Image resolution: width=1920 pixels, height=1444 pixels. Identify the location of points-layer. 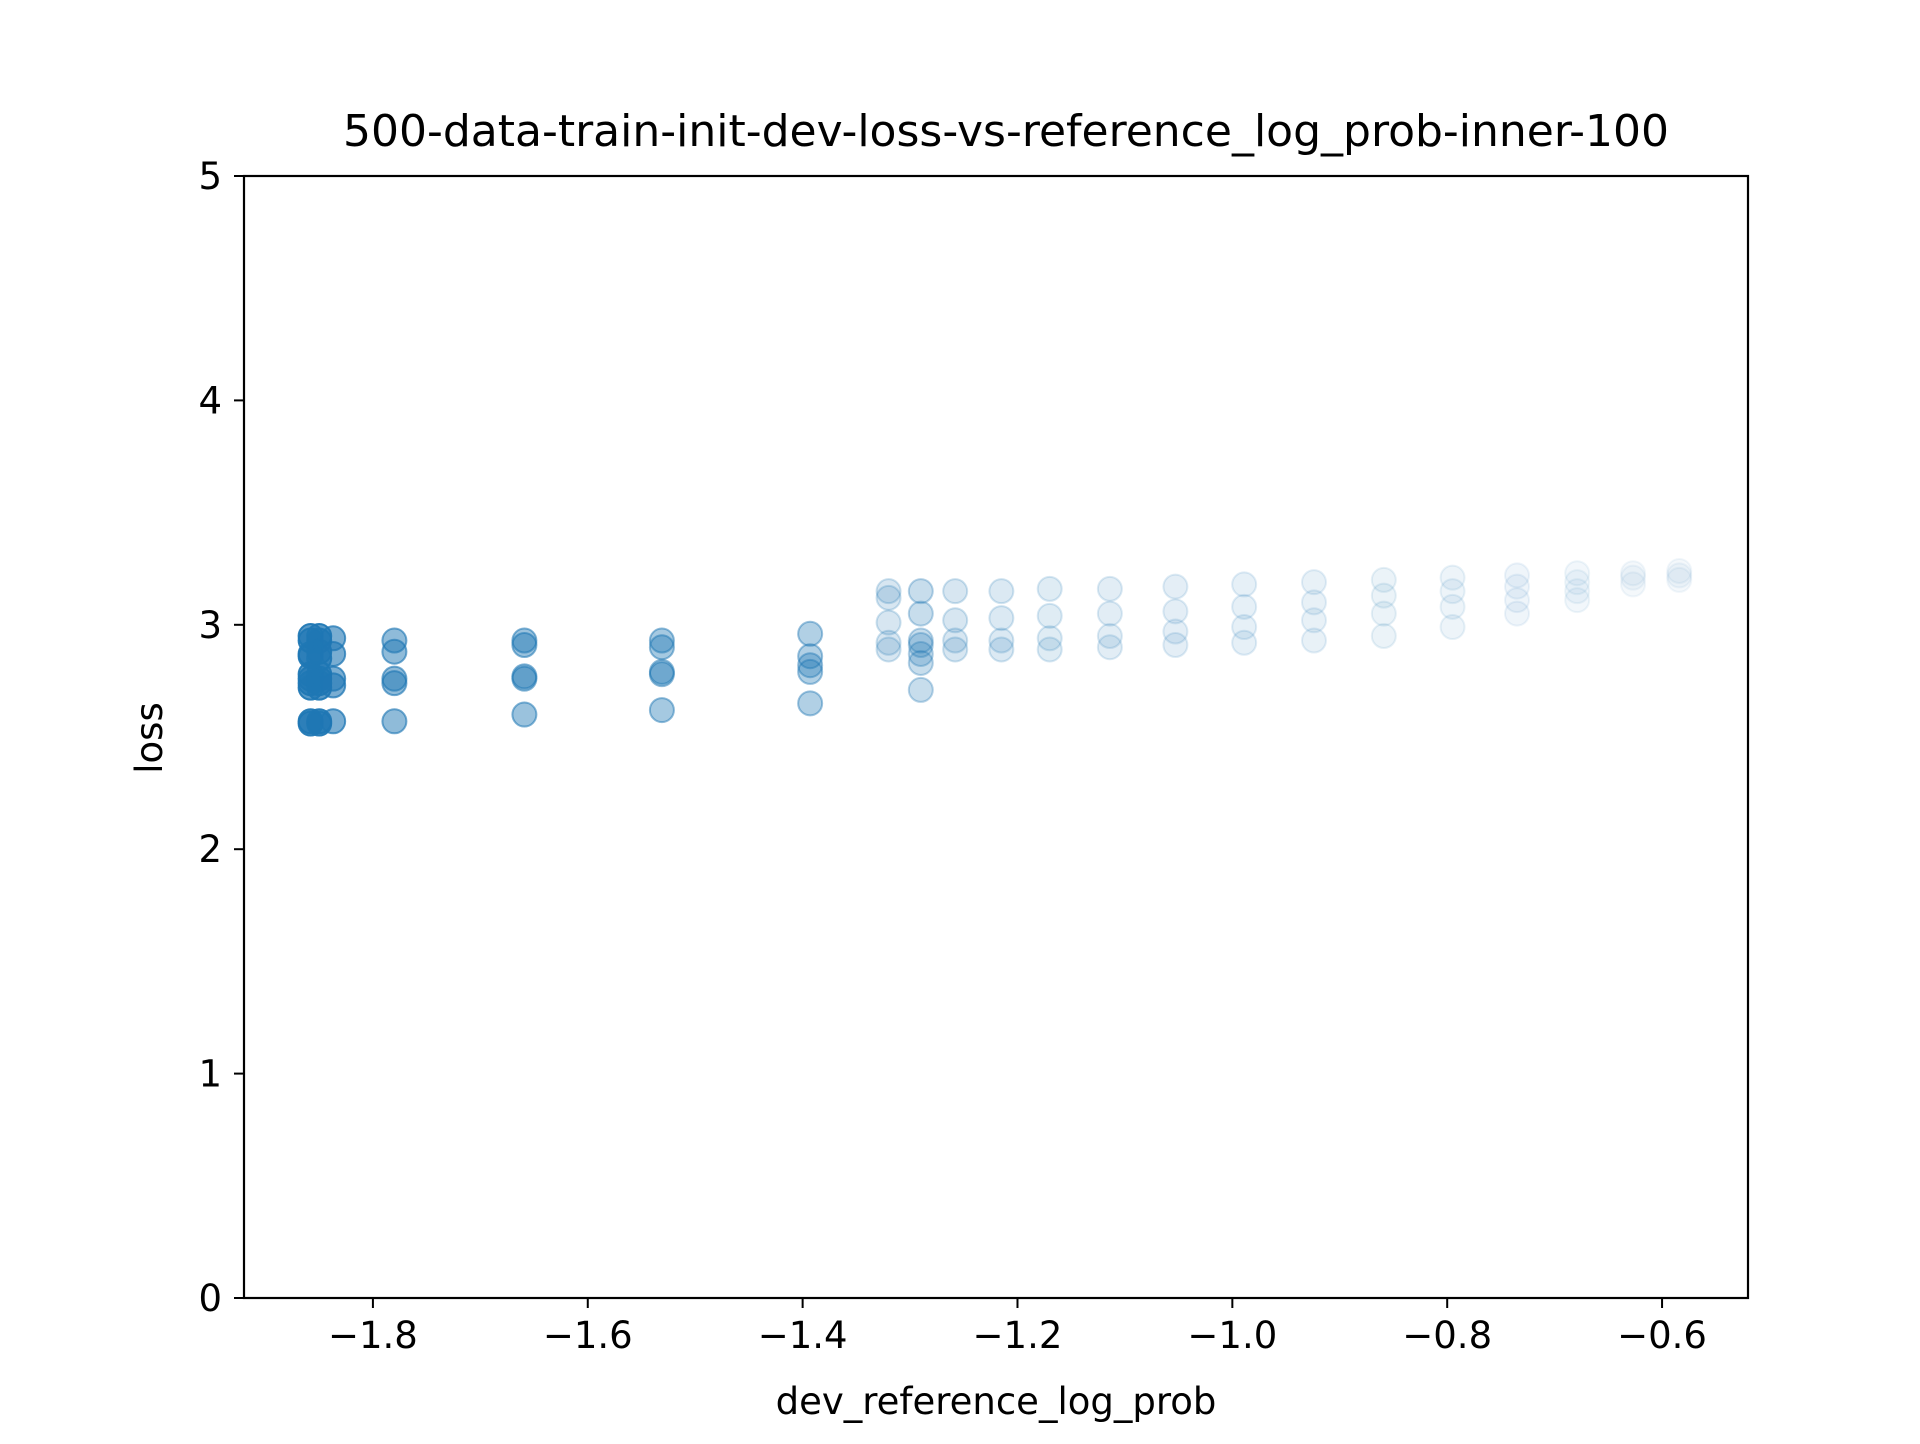
(995, 647).